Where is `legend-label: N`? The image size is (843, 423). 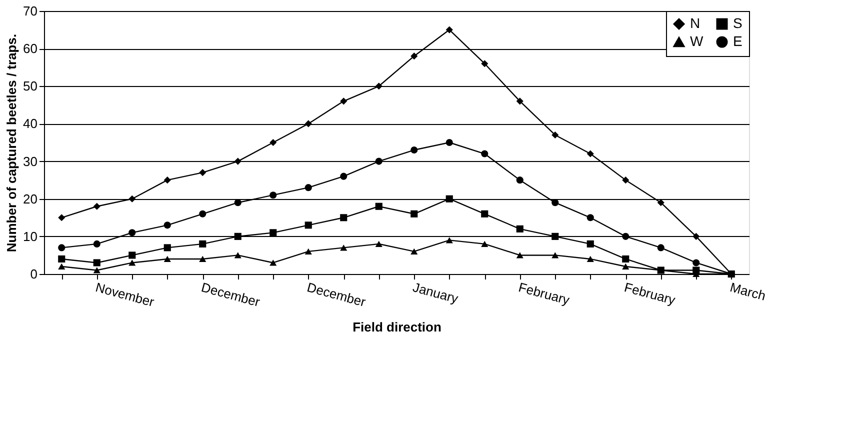 legend-label: N is located at coordinates (695, 23).